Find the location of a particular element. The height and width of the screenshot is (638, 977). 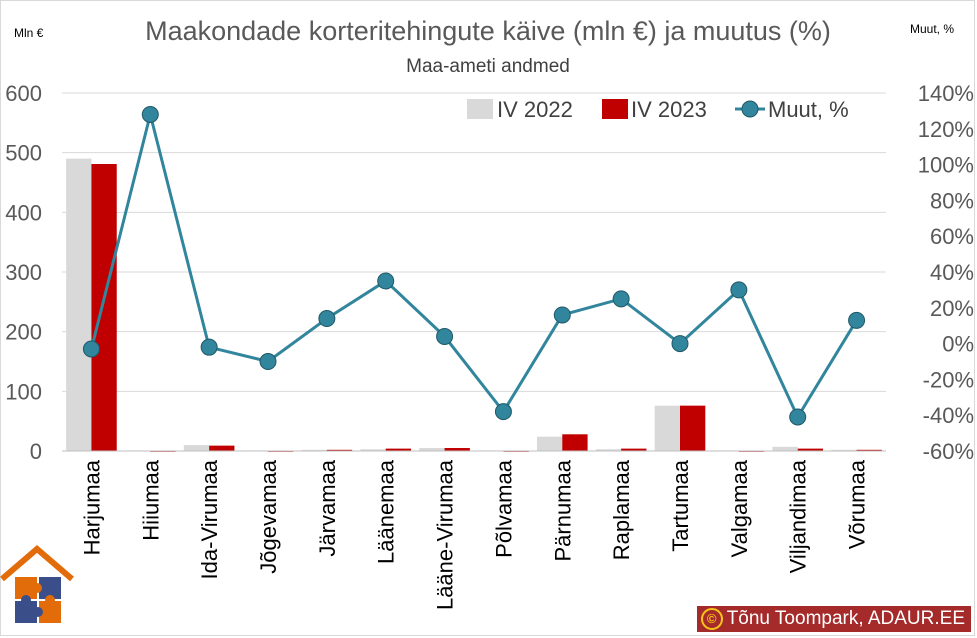

y-tick-label-right: 60% is located at coordinates (952, 236).